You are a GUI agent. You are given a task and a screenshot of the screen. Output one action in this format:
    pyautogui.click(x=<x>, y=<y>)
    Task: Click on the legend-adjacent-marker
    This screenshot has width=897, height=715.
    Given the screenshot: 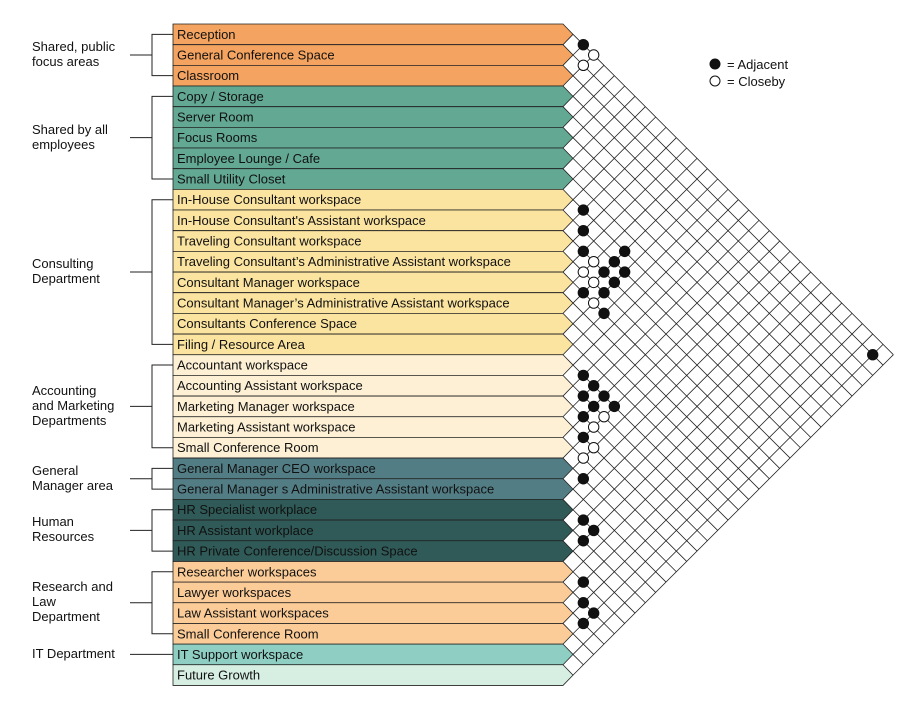 What is the action you would take?
    pyautogui.click(x=715, y=64)
    